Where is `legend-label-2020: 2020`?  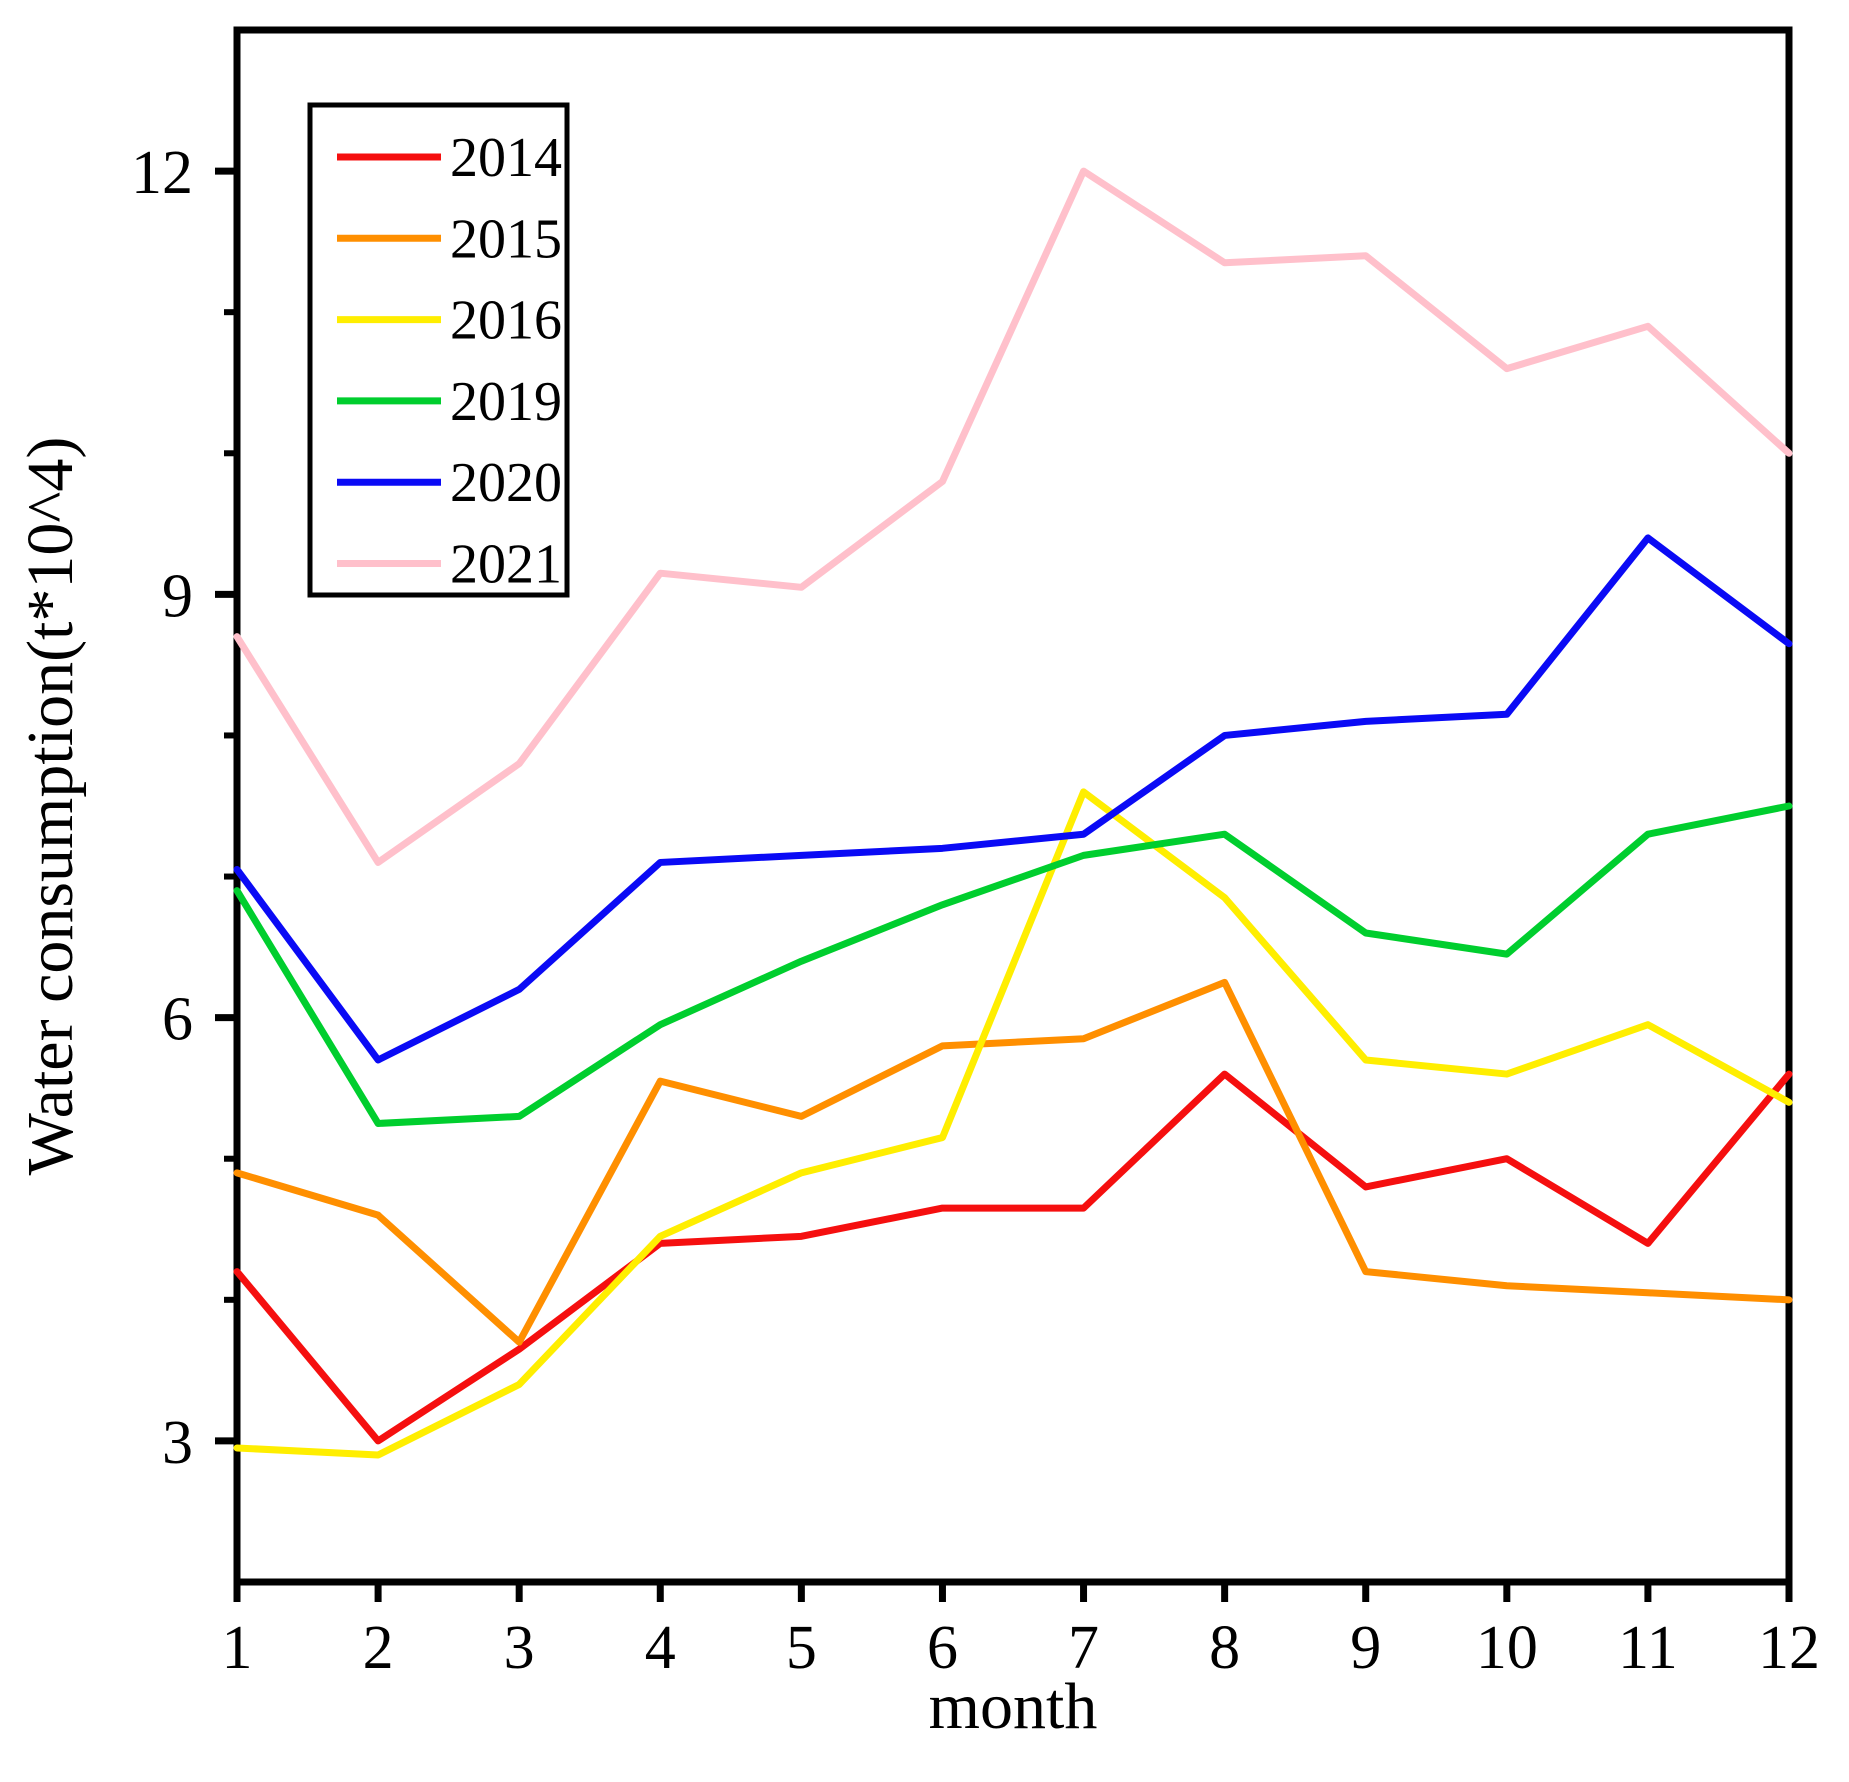 legend-label-2020: 2020 is located at coordinates (506, 483).